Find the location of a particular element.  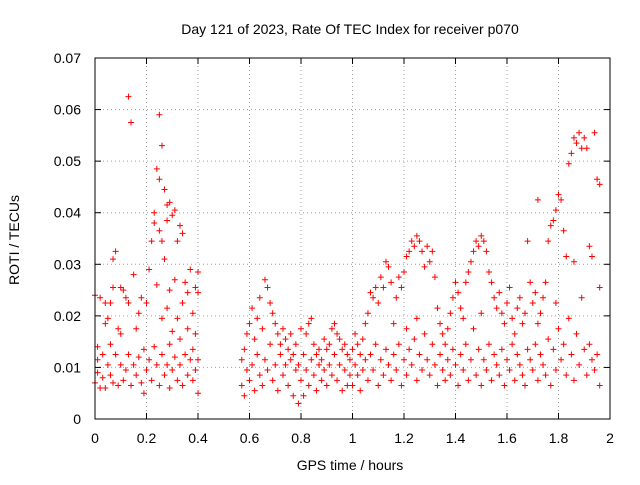

y-tick-label: 0.05 is located at coordinates (67, 161).